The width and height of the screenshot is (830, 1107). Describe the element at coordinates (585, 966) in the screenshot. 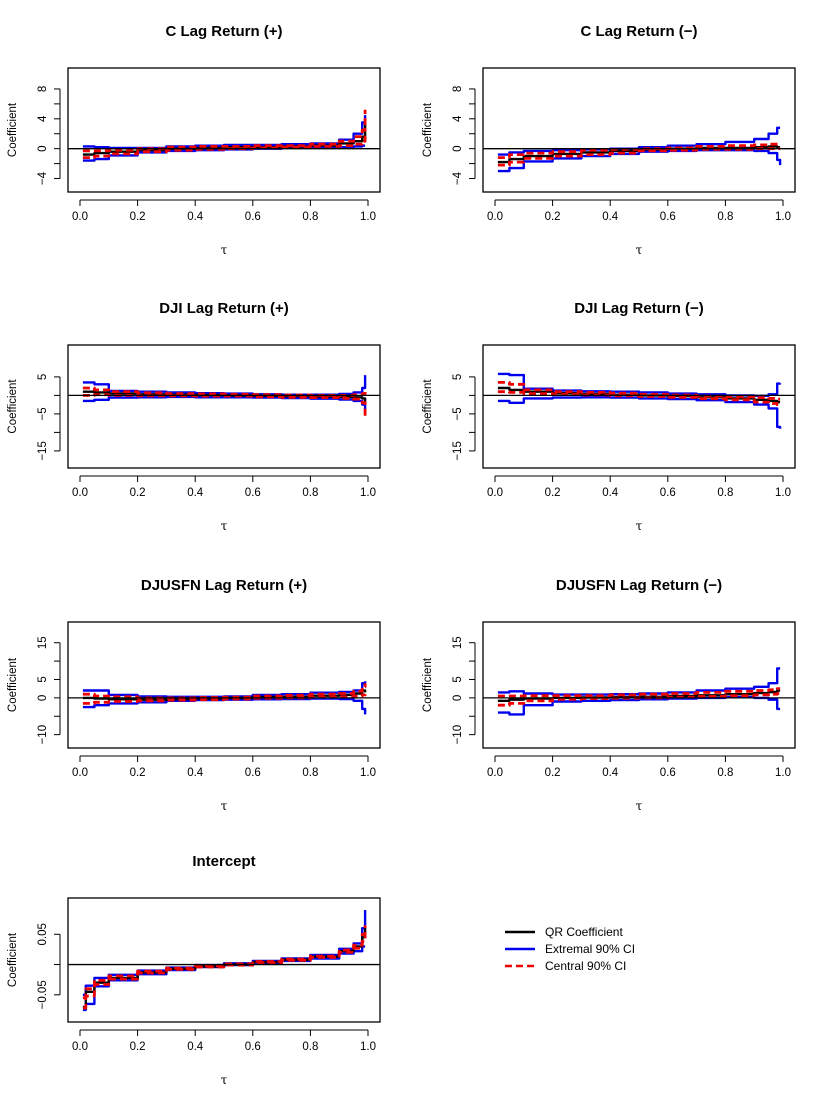

I see `legend-label: Central 90% CI` at that location.